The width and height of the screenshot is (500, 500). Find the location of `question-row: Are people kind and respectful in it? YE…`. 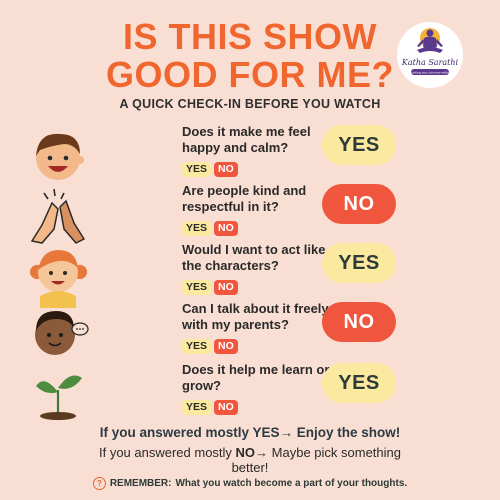

question-row: Are people kind and respectful in it? YE… is located at coordinates (221, 213).